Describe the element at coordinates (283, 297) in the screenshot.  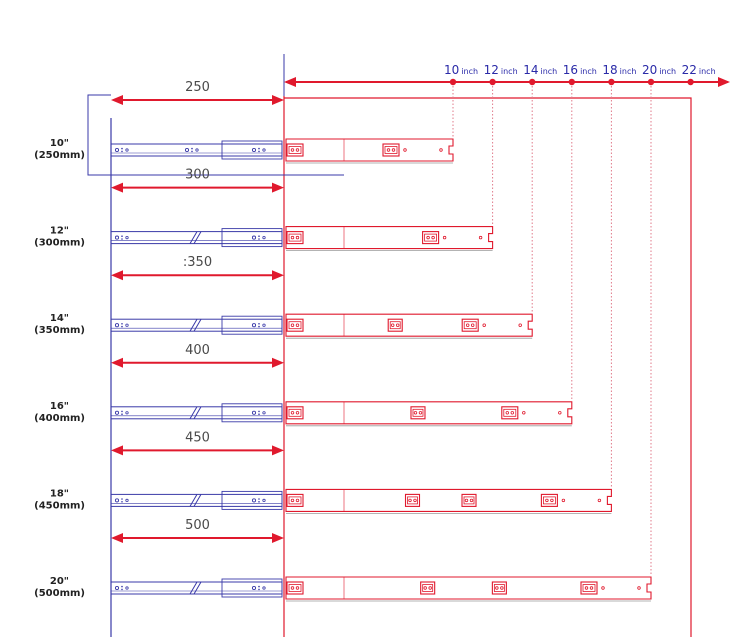
I see `rail-row: 14"(350mm):350` at that location.